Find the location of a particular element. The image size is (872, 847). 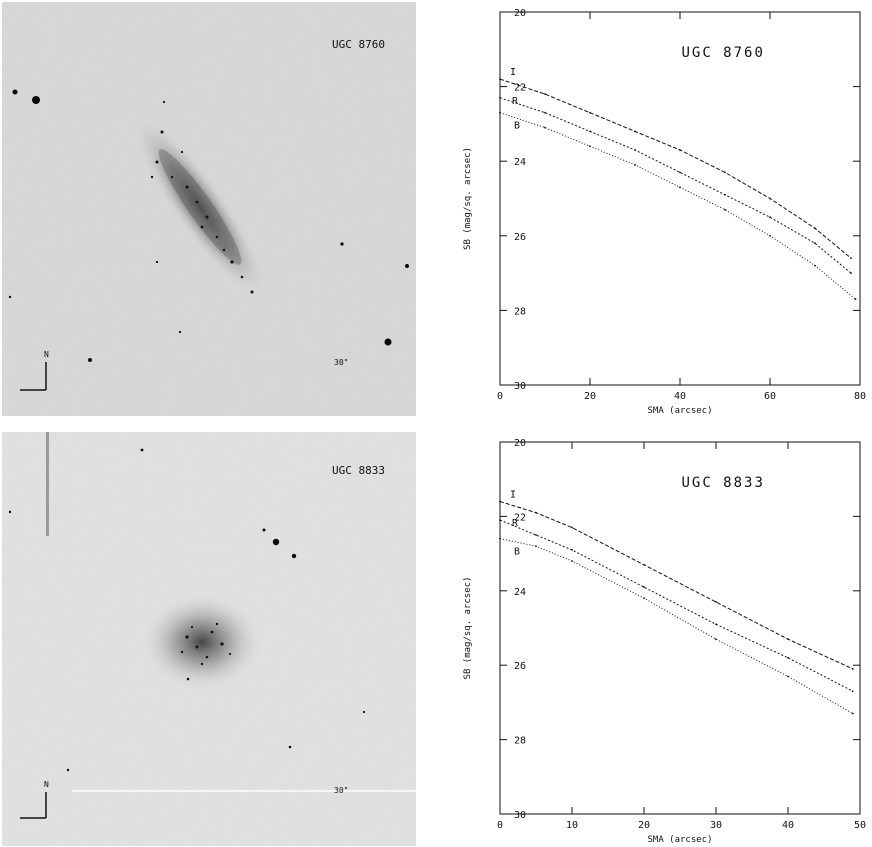

series-line-I is located at coordinates (675, 168).